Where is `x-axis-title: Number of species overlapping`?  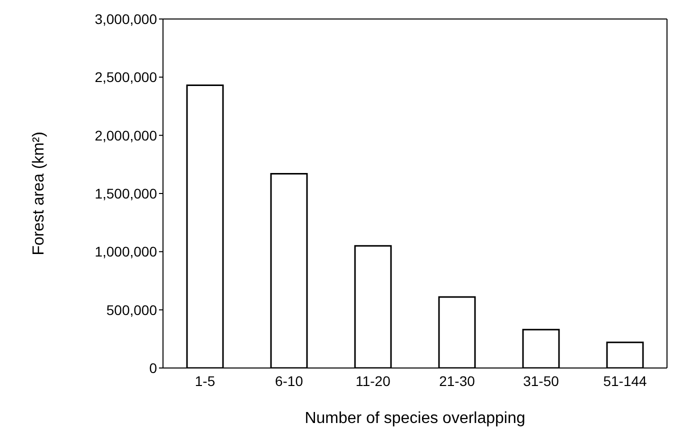
x-axis-title: Number of species overlapping is located at coordinates (415, 418).